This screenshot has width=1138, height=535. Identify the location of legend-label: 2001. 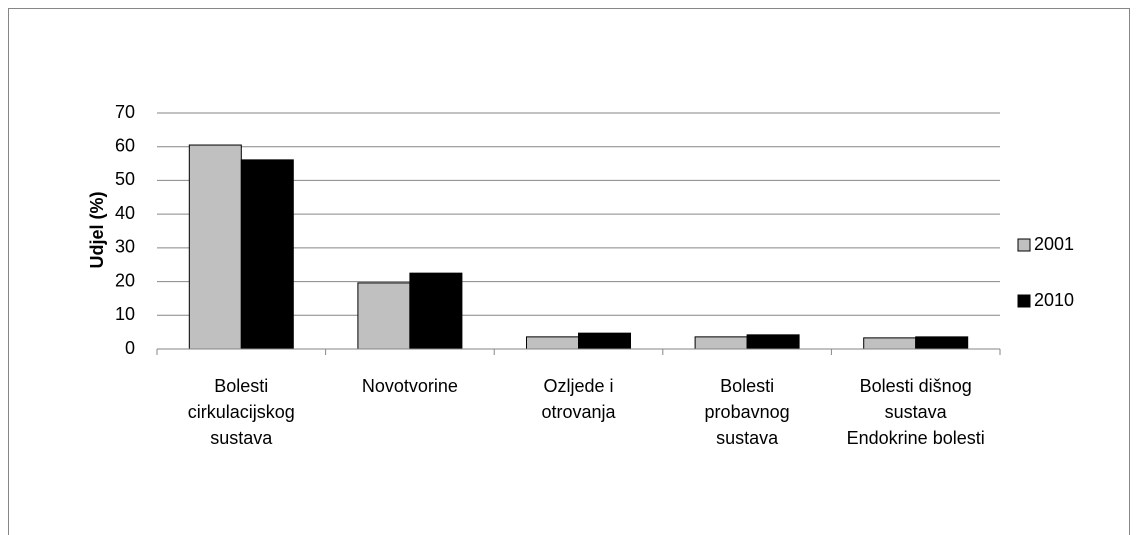
(1054, 244).